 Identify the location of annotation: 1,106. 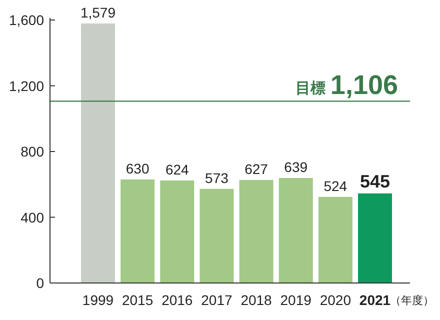
(364, 85).